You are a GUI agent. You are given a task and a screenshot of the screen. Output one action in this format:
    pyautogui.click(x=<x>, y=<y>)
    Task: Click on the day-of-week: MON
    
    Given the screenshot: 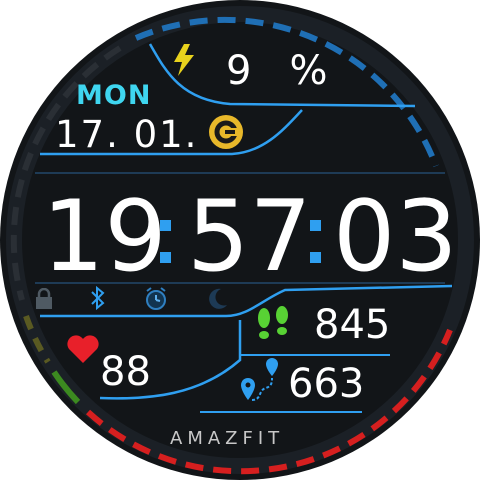 What is the action you would take?
    pyautogui.click(x=114, y=95)
    